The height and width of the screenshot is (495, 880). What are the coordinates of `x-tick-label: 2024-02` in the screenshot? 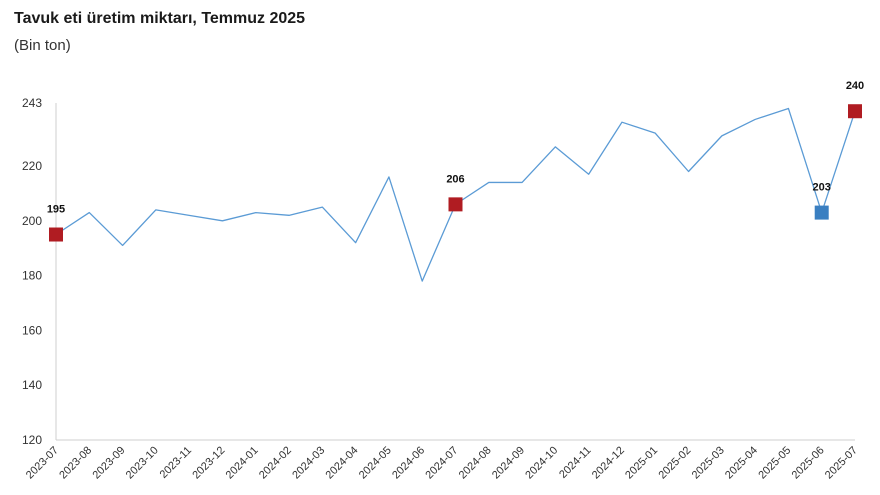 It's located at (275, 462).